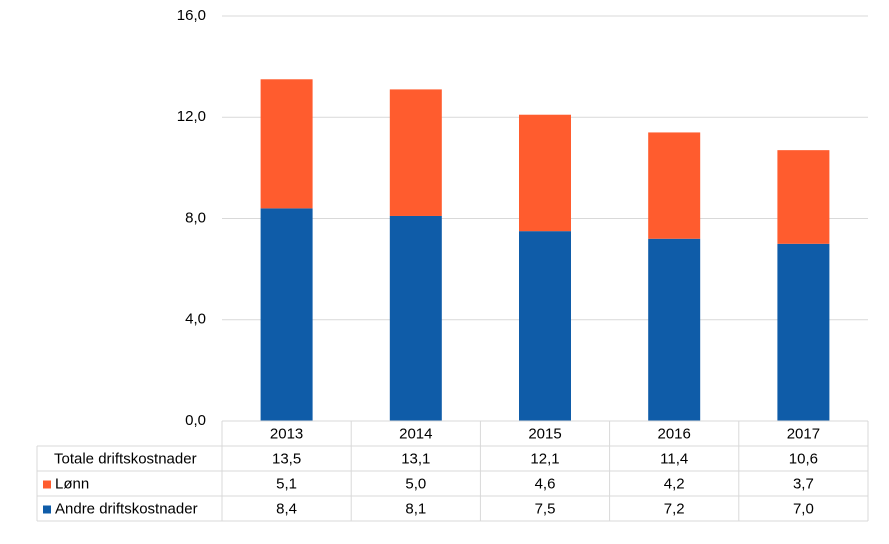  I want to click on table-row-label: Totale driftskostnader, so click(125, 458).